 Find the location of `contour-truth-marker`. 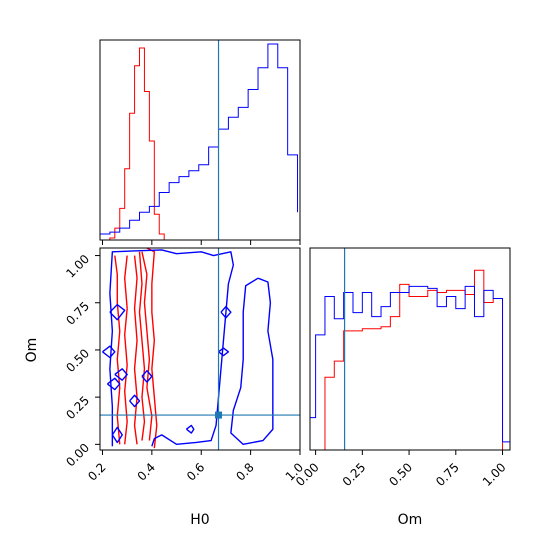

contour-truth-marker is located at coordinates (219, 415).